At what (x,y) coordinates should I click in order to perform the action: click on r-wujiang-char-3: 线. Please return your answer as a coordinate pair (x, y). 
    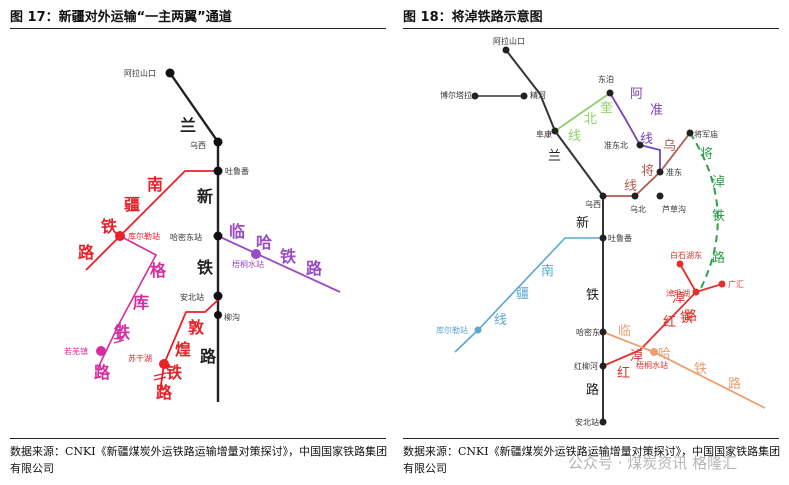
    Looking at the image, I should click on (630, 186).